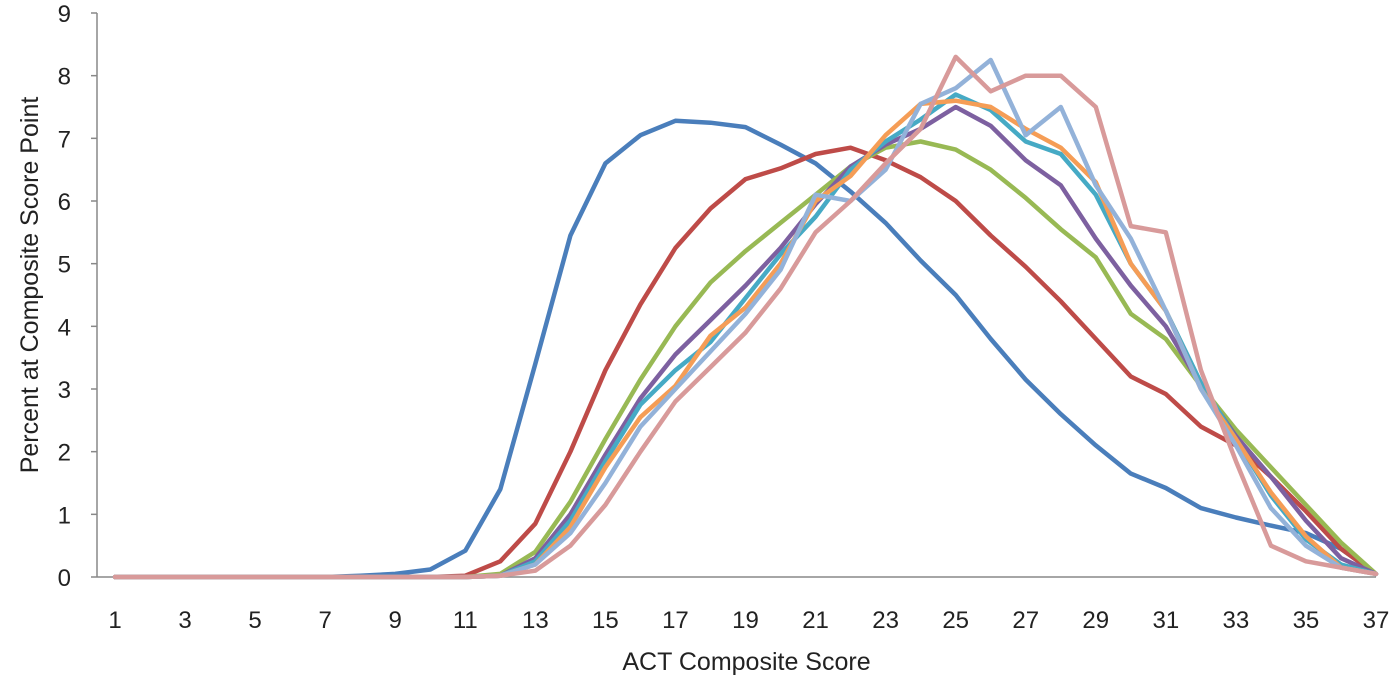 This screenshot has height=683, width=1396. What do you see at coordinates (324, 620) in the screenshot?
I see `x-tick-label: 7` at bounding box center [324, 620].